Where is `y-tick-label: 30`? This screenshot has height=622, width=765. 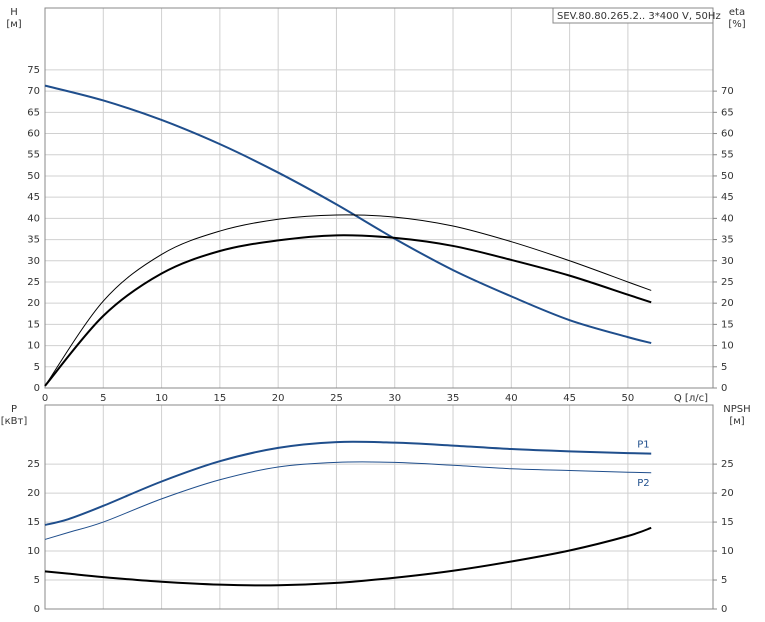
y-tick-label: 30 is located at coordinates (33, 261).